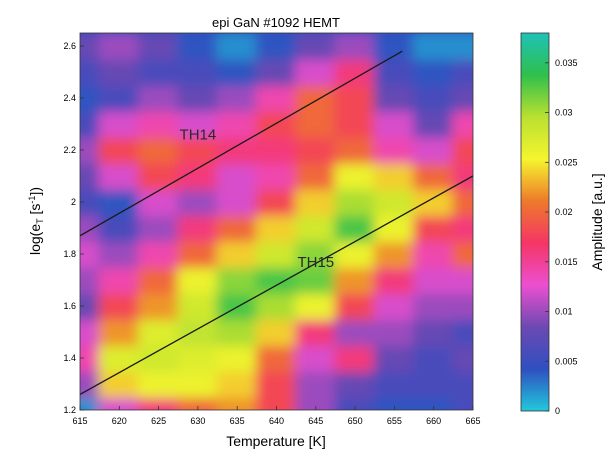 This screenshot has height=452, width=609. I want to click on colorbar-tick-label: 0.015, so click(566, 262).